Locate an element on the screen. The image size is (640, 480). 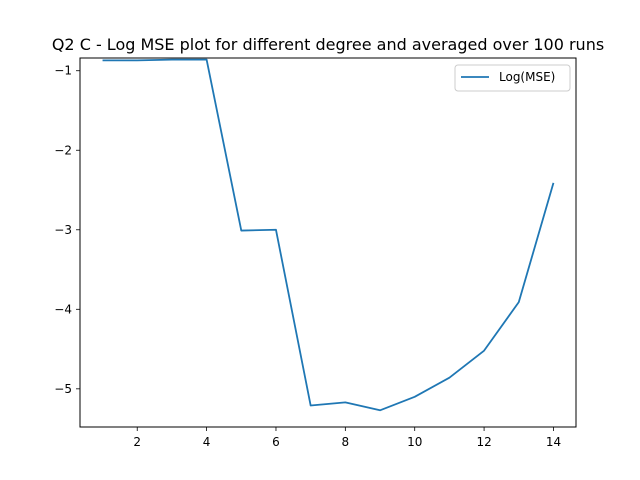
x-tick-label: 14 is located at coordinates (553, 442).